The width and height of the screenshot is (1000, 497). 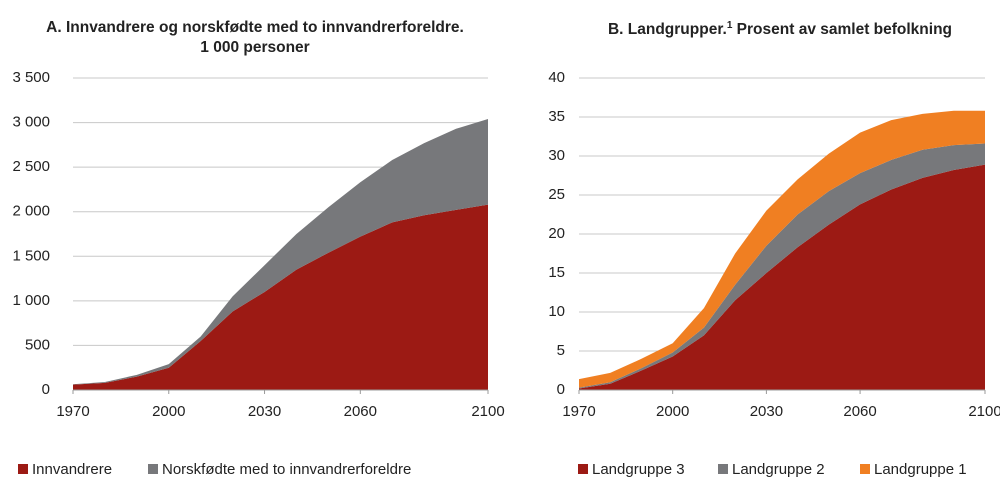 What do you see at coordinates (286, 469) in the screenshot?
I see `legend-label: Norskfødte med to innvandrerforeldre` at bounding box center [286, 469].